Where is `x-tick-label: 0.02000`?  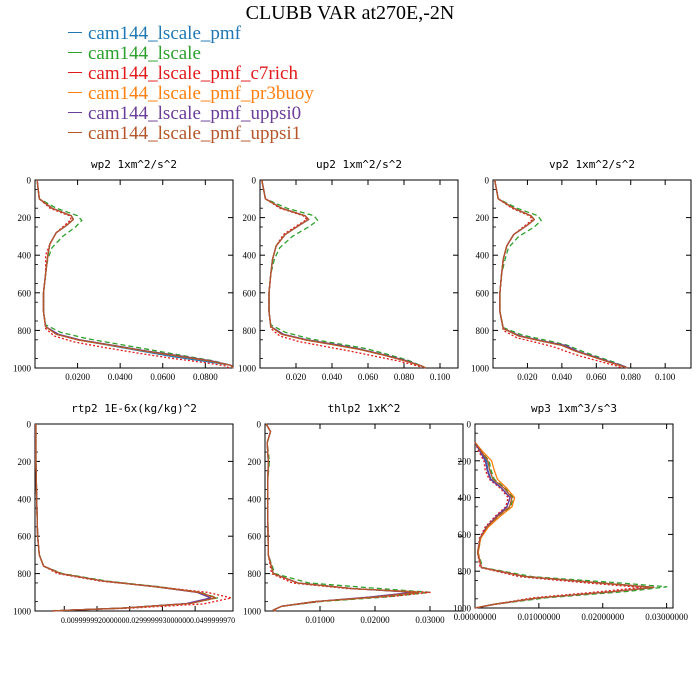
x-tick-label: 0.02000 is located at coordinates (375, 620).